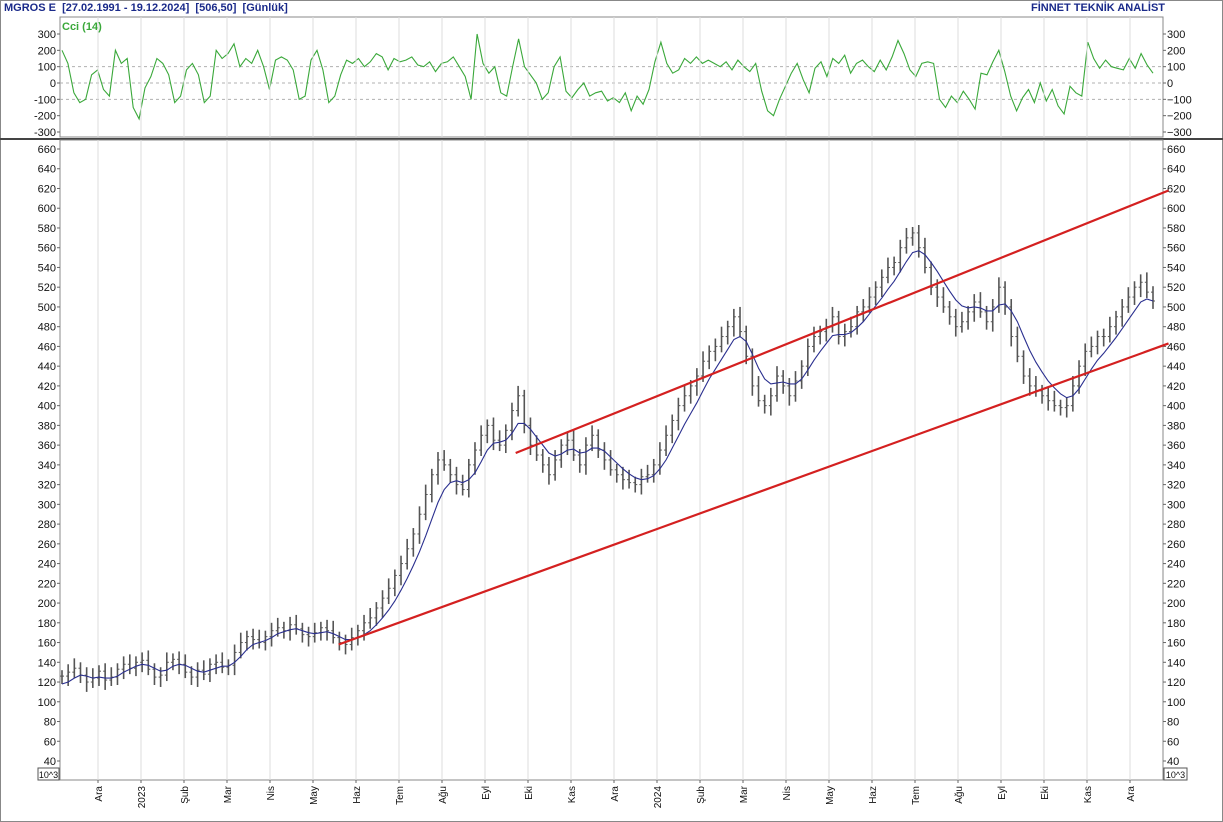  Describe the element at coordinates (1176, 545) in the screenshot. I see `price-right-tick-label: 260` at that location.